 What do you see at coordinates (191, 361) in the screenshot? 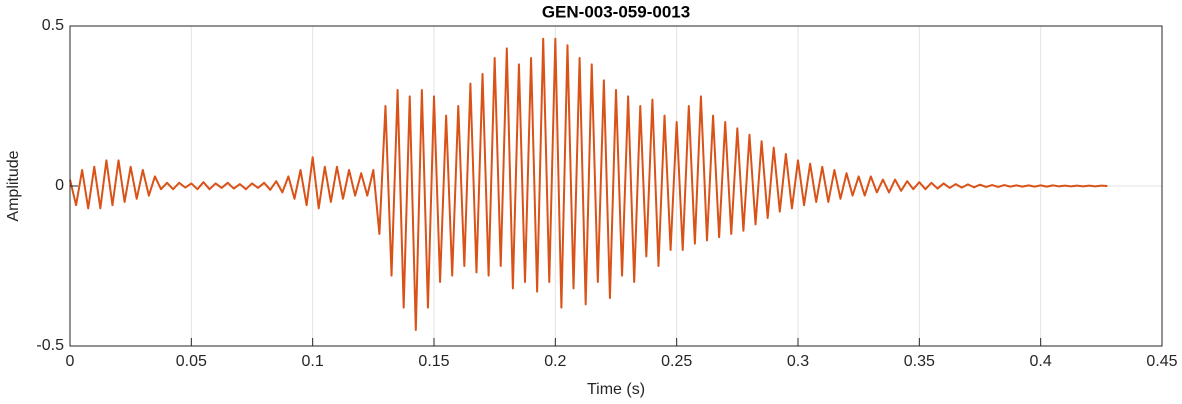
I see `x-tick-label: 0.05` at bounding box center [191, 361].